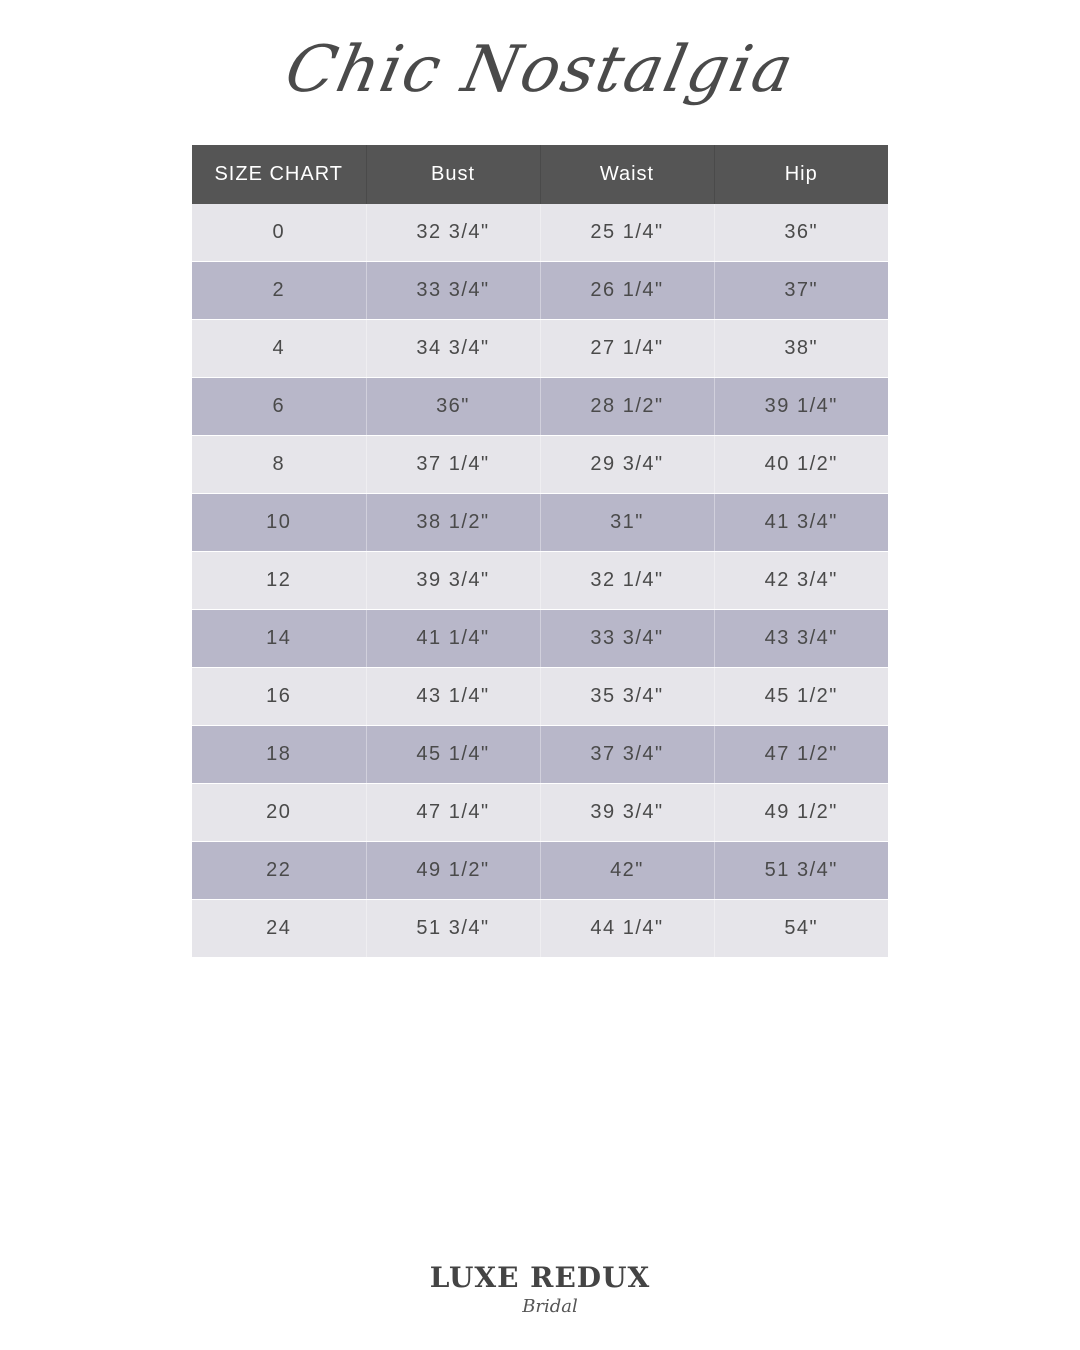  What do you see at coordinates (626, 928) in the screenshot?
I see `cell-waist: 44 1/4"` at bounding box center [626, 928].